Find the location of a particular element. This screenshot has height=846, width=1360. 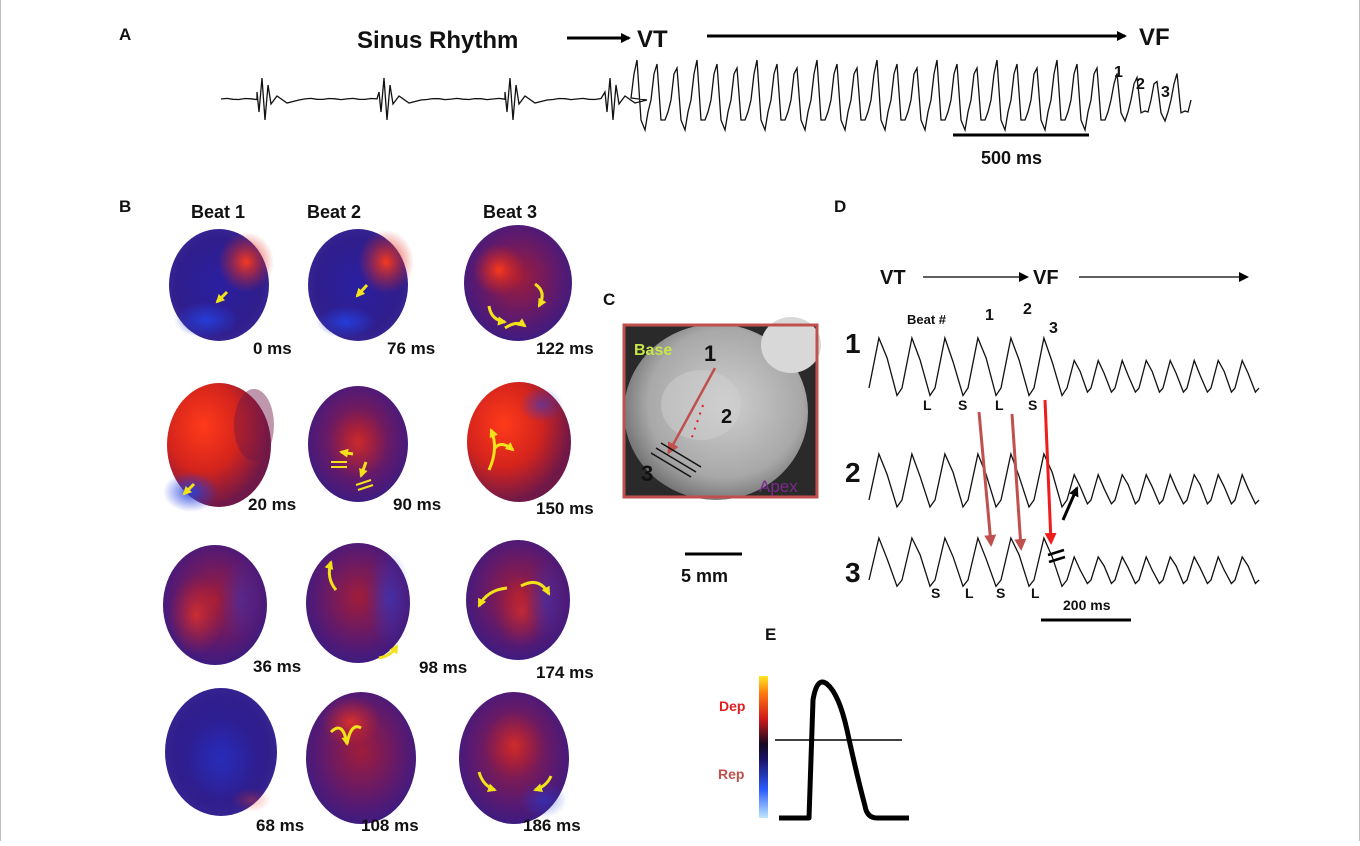

panel-label-e: E is located at coordinates (770, 634).